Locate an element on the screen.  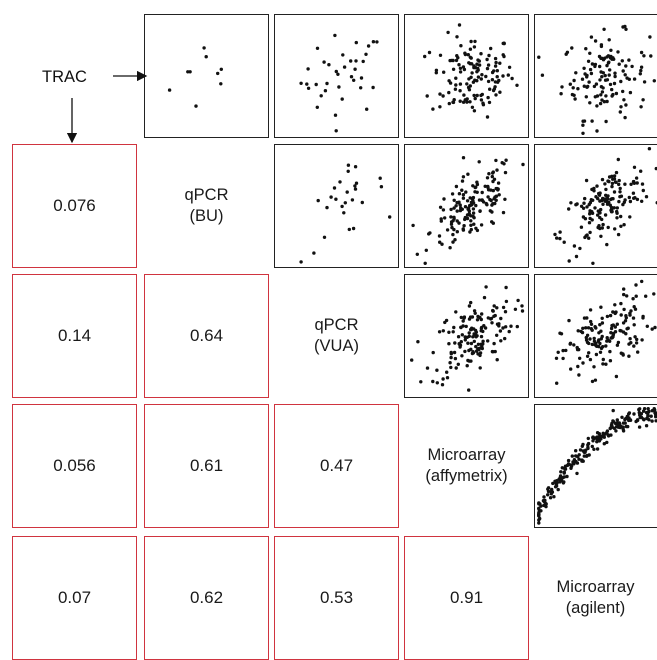
scatter-panel-affymetrix-vs-agilent is located at coordinates (595, 466).